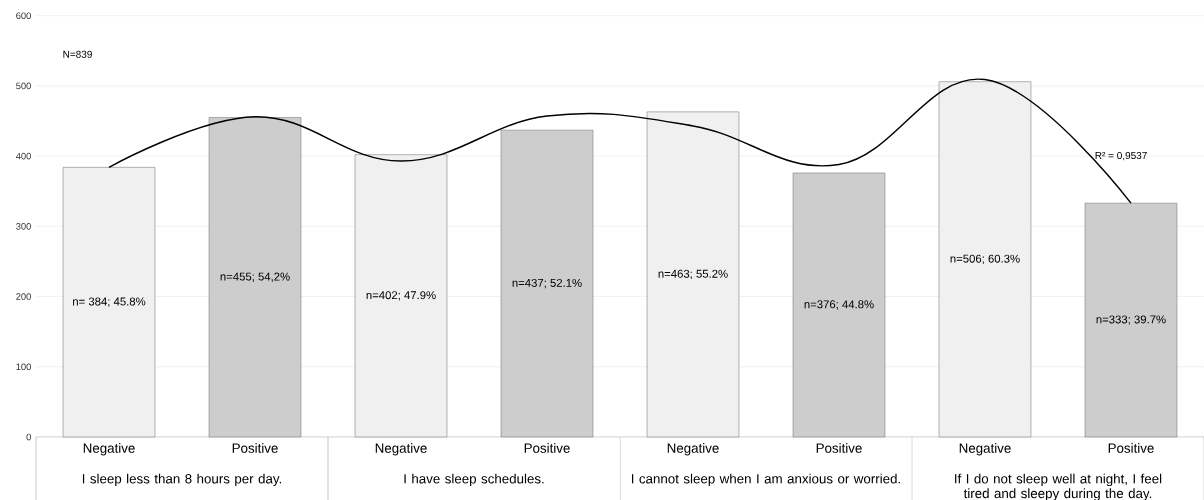 The height and width of the screenshot is (500, 1204). Describe the element at coordinates (1058, 486) in the screenshot. I see `text: If I do not sleep well at night, I feel tired and sleepy during the day.` at that location.